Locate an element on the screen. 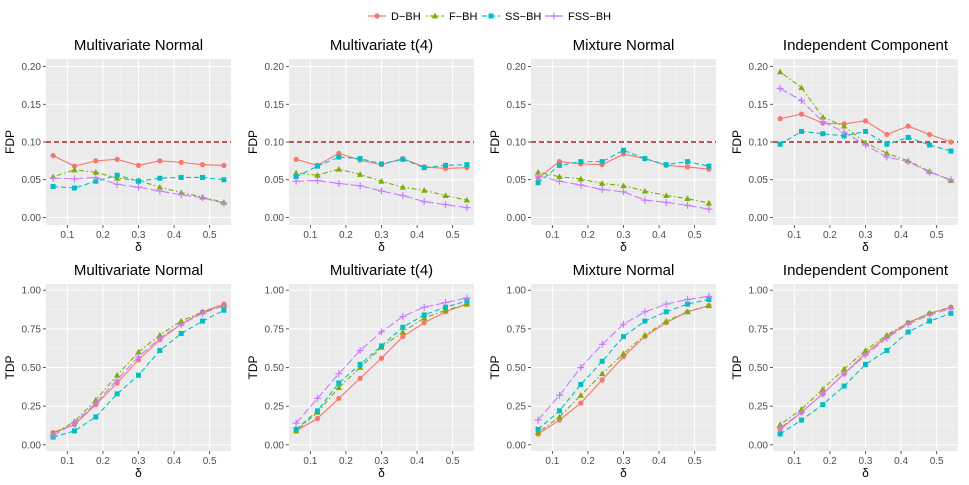  x-tick-label: 0.4 is located at coordinates (174, 235).